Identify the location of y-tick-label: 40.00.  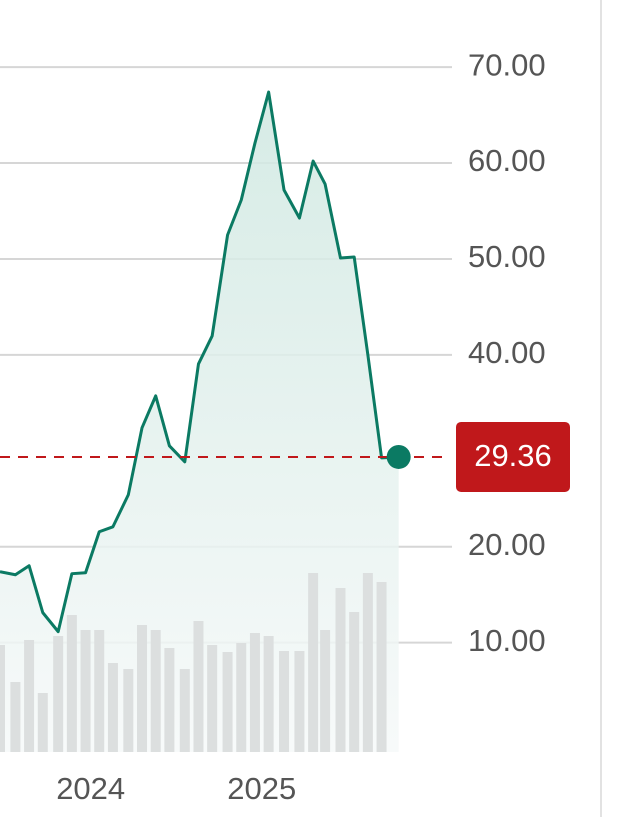
(507, 352).